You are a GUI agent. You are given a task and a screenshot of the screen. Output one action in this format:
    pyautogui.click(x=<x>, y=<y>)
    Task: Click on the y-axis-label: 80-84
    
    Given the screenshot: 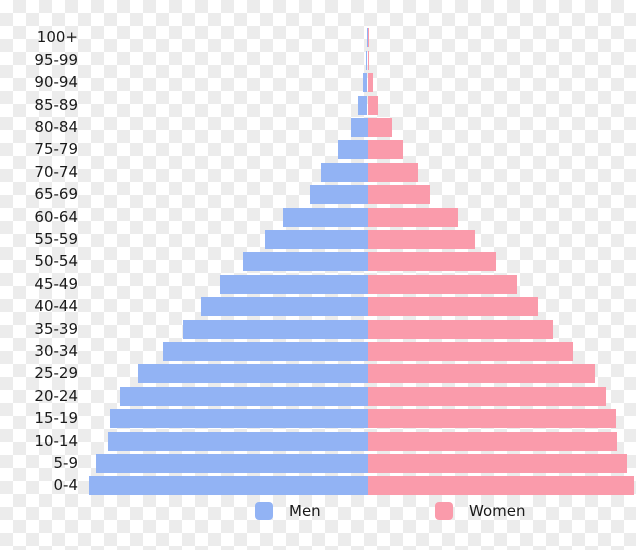 What is the action you would take?
    pyautogui.click(x=56, y=127)
    